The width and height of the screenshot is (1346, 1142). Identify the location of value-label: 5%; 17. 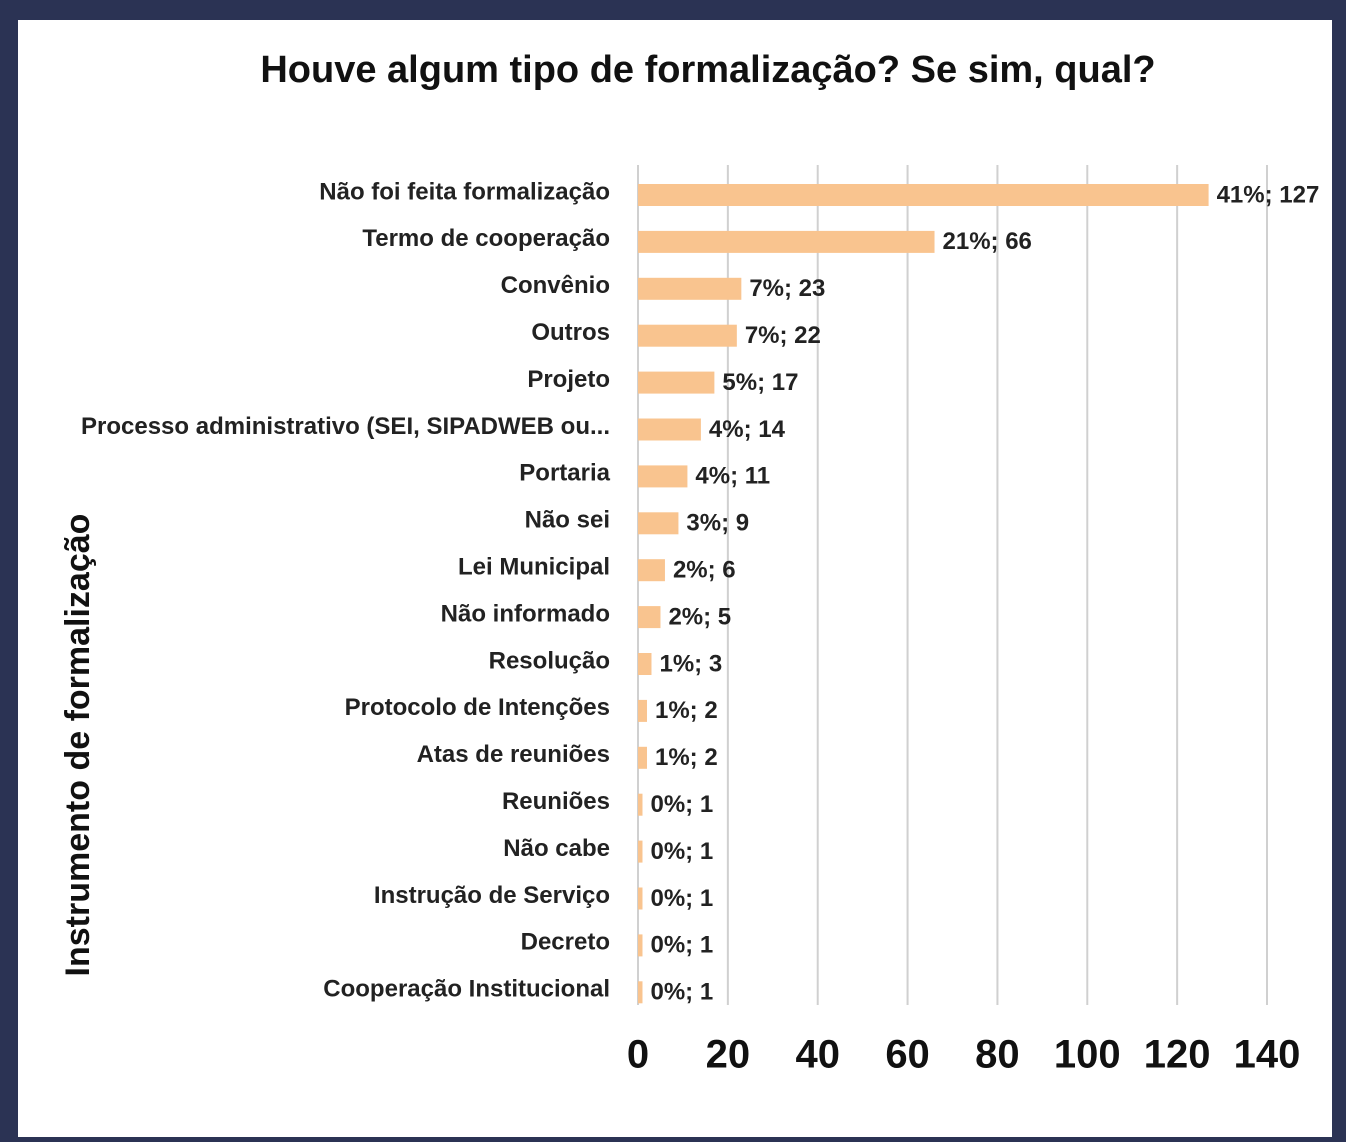
(760, 382).